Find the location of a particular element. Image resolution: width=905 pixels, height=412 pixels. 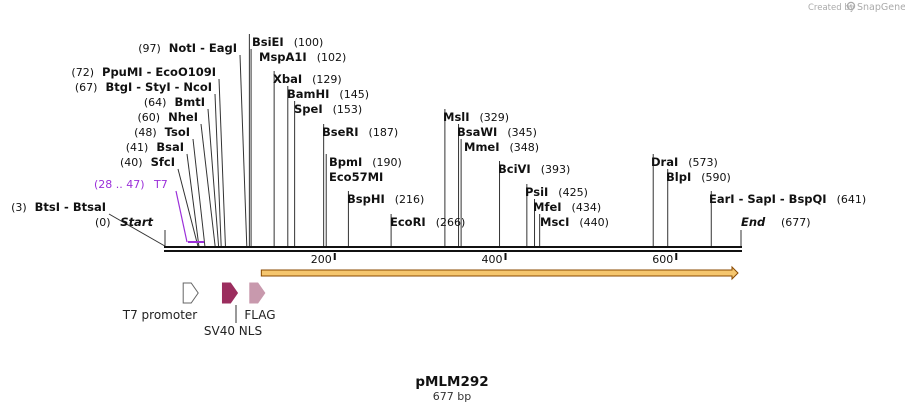

site-position: (266) is located at coordinates (451, 222).